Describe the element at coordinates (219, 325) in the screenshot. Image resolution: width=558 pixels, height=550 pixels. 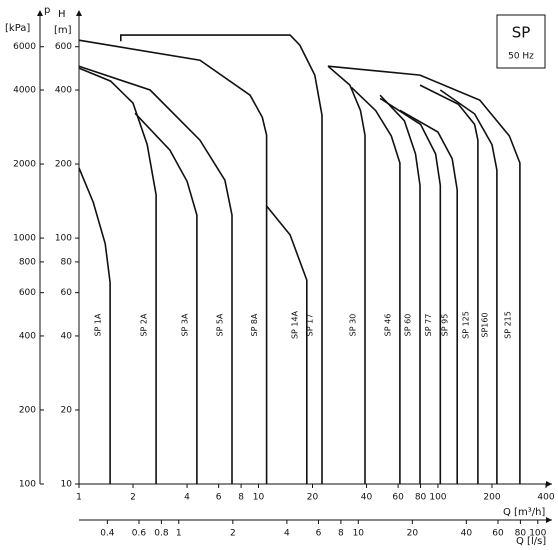
I see `curve-label: SP 5A` at that location.